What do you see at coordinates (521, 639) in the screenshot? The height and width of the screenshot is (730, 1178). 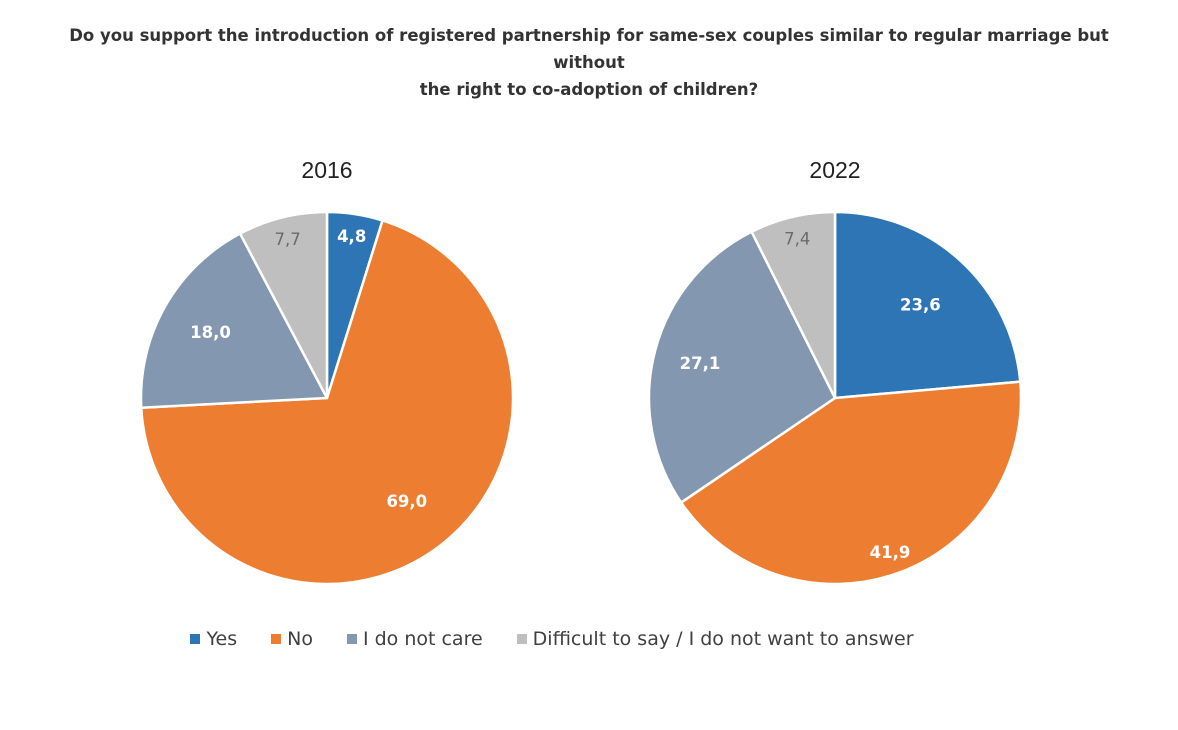 I see `legend-swatch-difficult-to-say` at bounding box center [521, 639].